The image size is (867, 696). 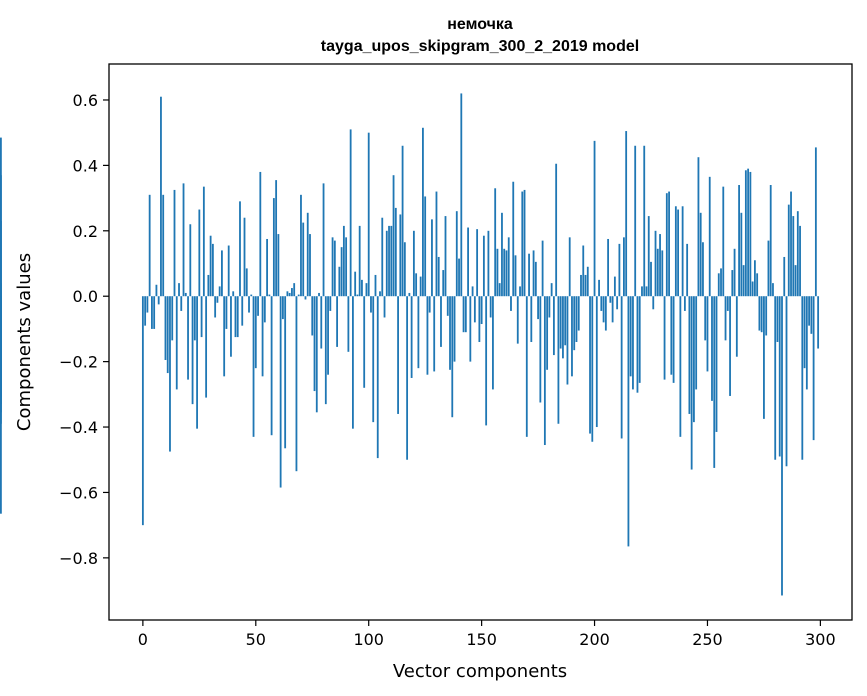 What do you see at coordinates (85, 165) in the screenshot?
I see `y-tick-label: 0.4` at bounding box center [85, 165].